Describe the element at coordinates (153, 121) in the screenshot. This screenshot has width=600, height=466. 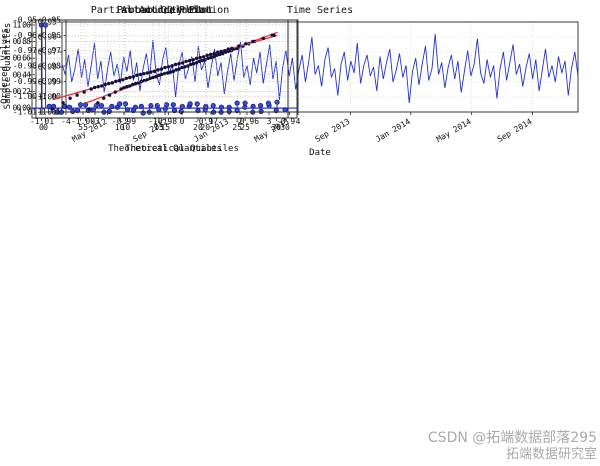
I see `svg-text: -1` at that location.